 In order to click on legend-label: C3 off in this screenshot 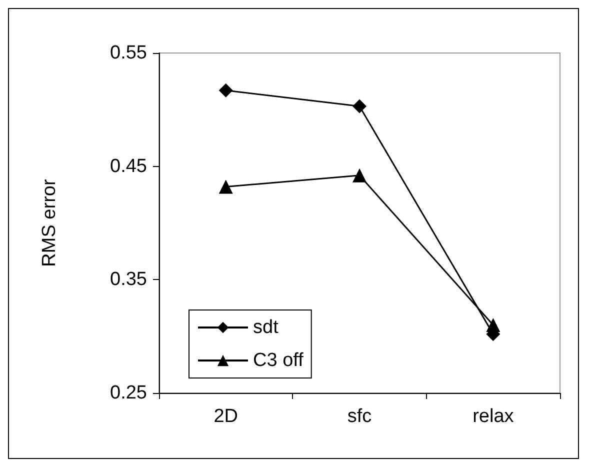, I will do `click(278, 360)`.